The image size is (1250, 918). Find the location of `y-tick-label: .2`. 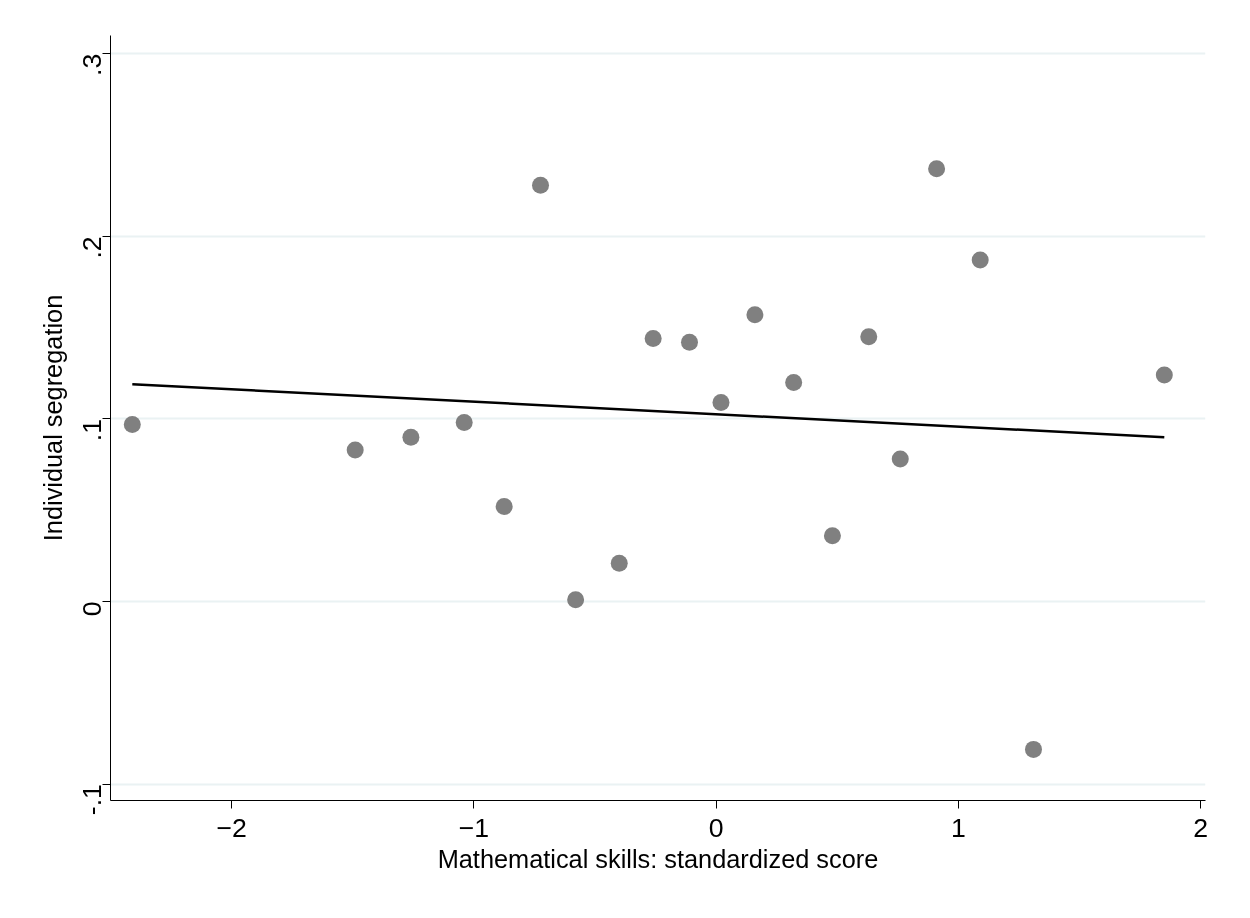

y-tick-label: .2 is located at coordinates (92, 247).